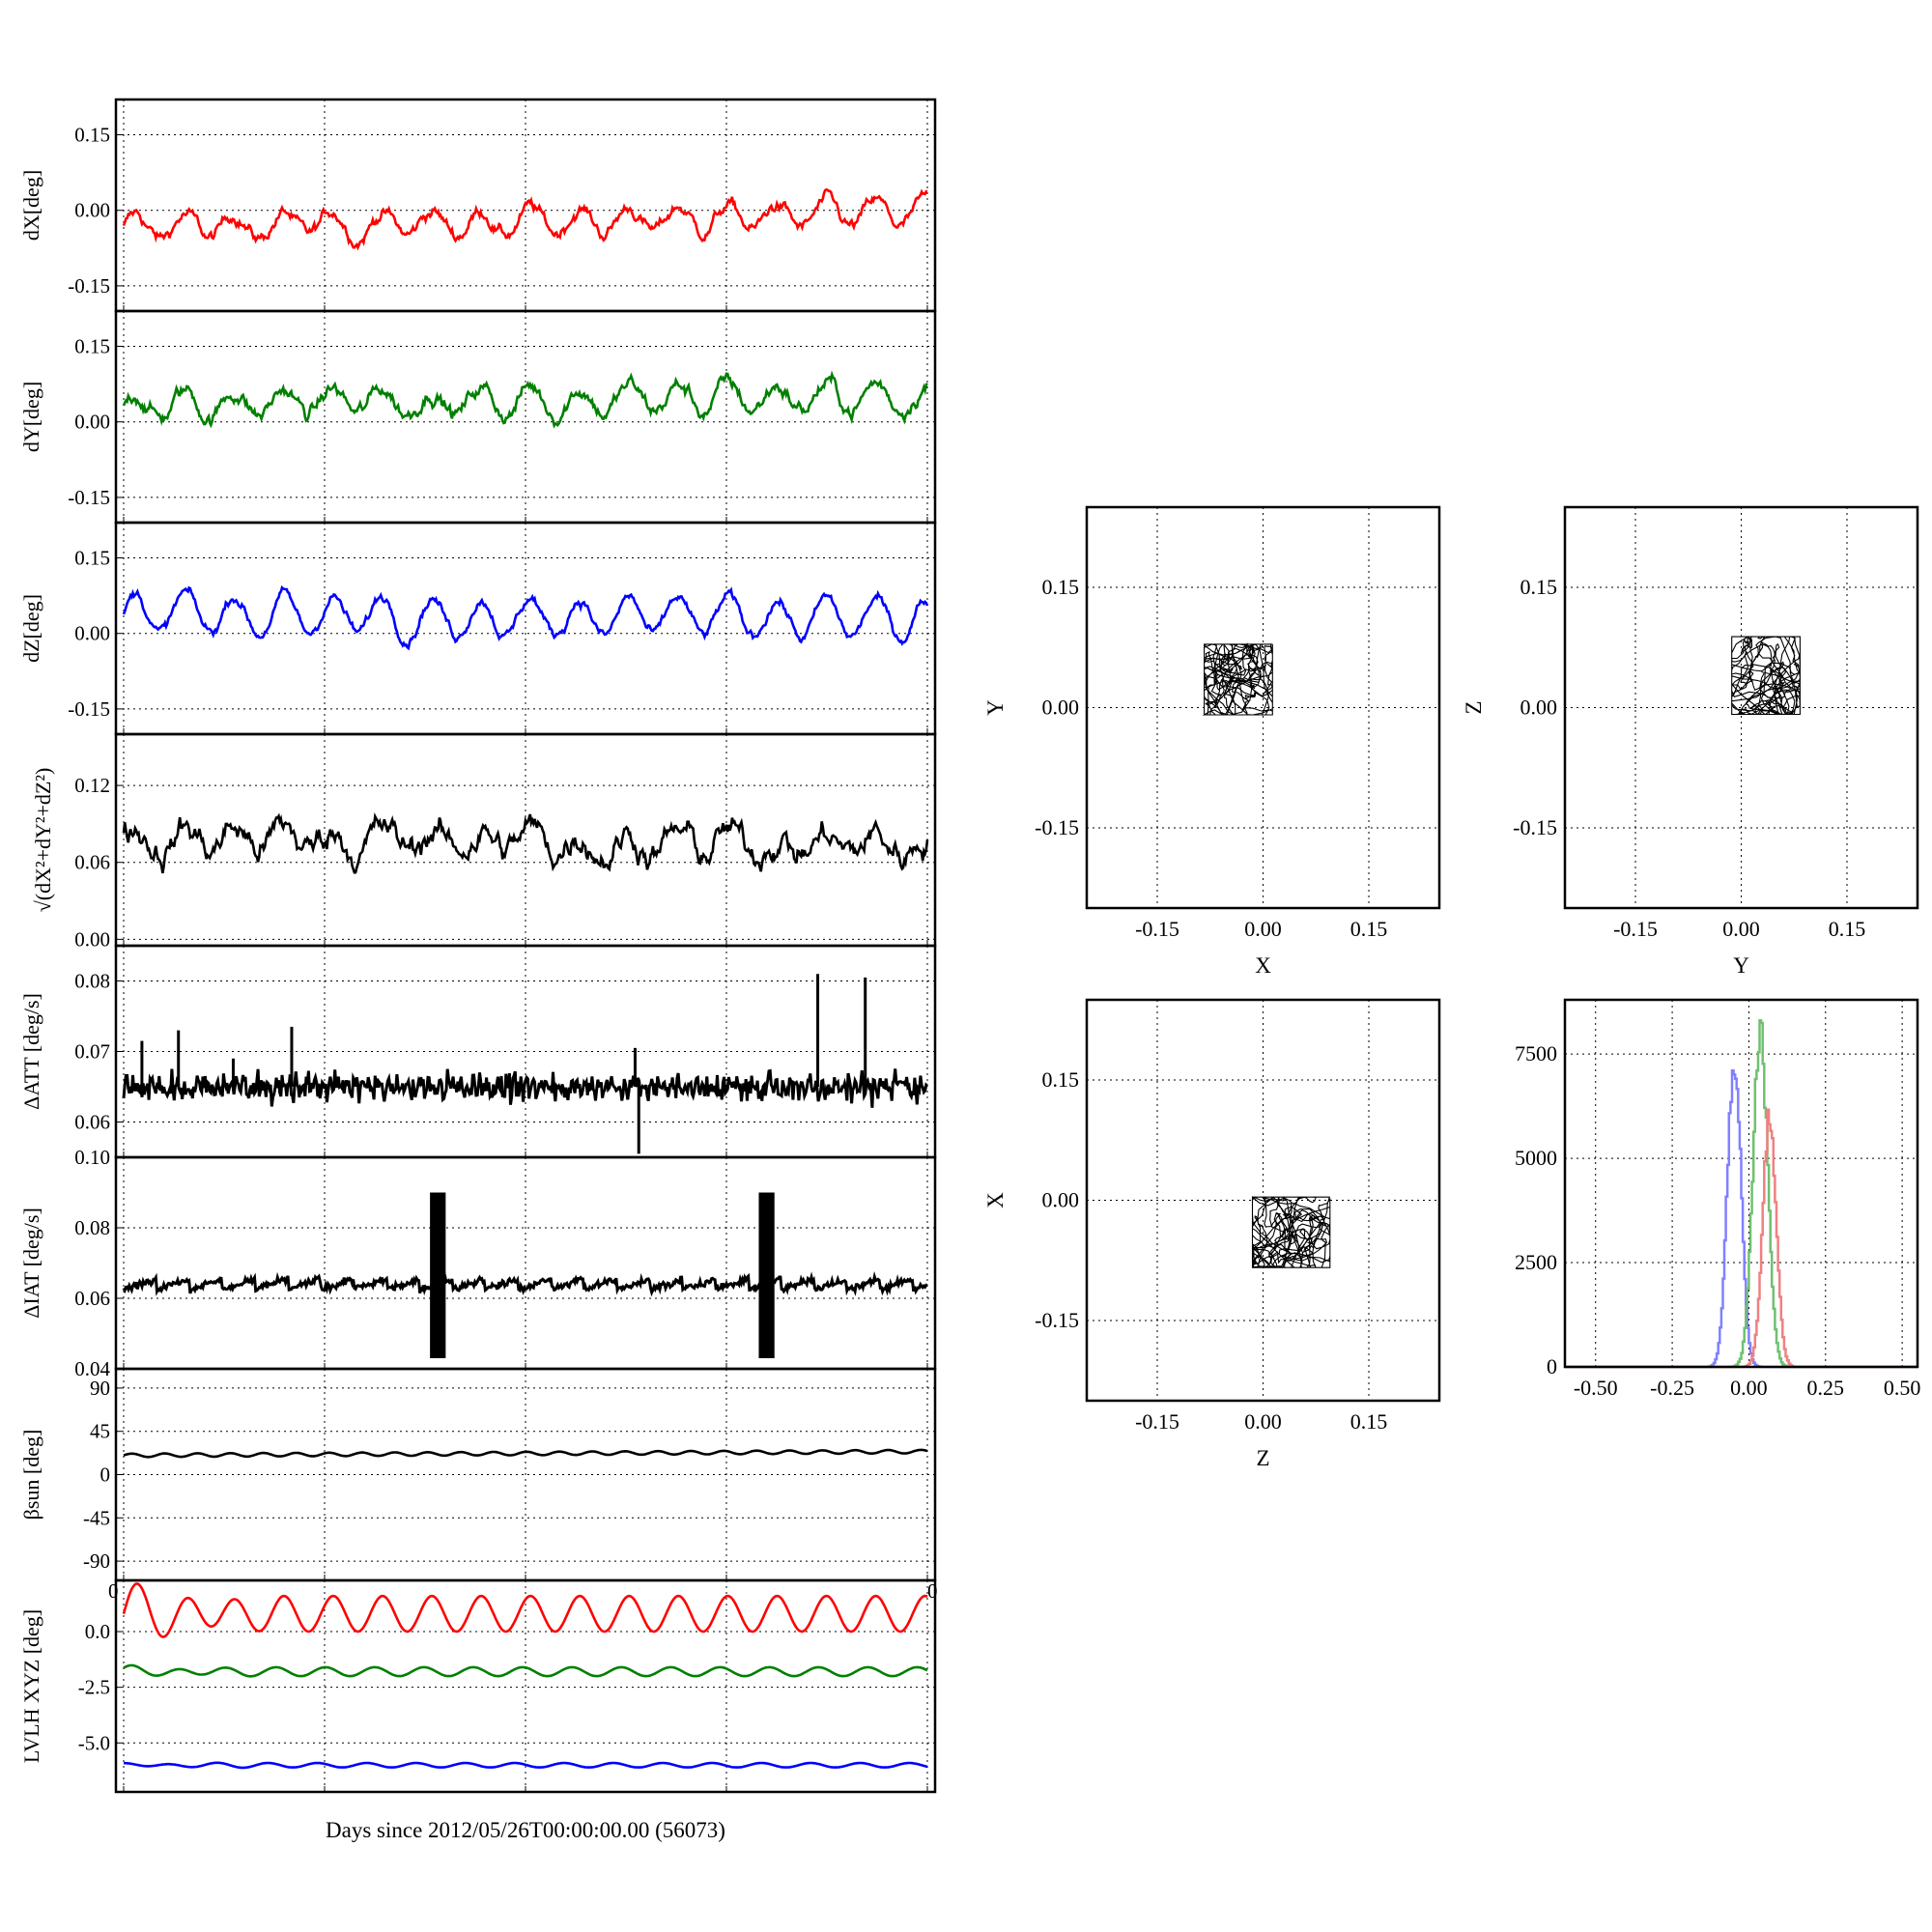 The image size is (1932, 1932). What do you see at coordinates (1474, 707) in the screenshot?
I see `y-axis-label: Z` at bounding box center [1474, 707].